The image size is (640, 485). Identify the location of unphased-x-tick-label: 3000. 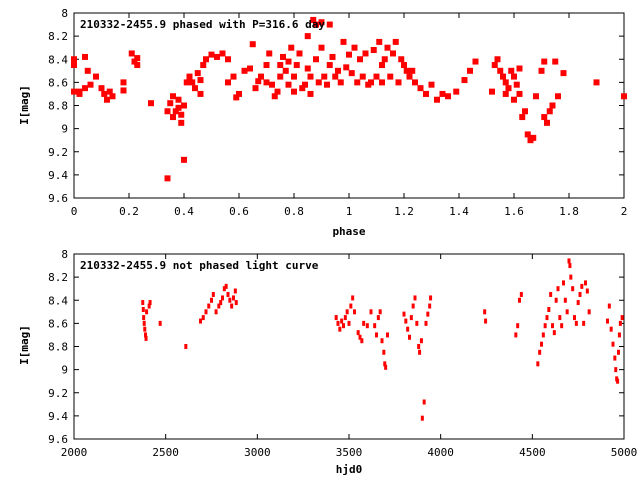
(257, 452).